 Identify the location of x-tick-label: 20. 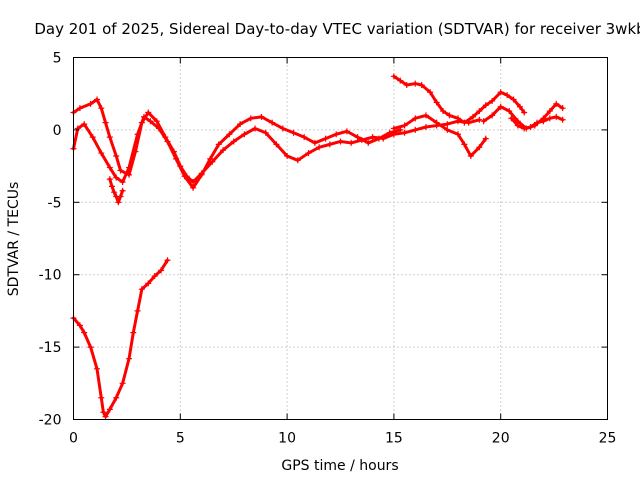
(501, 439).